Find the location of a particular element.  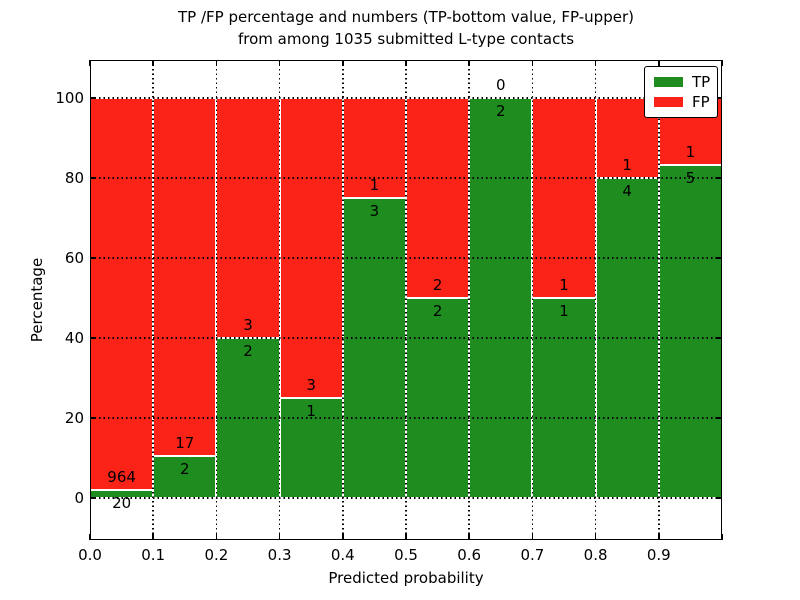

y-tick-label: 40 is located at coordinates (74, 338).